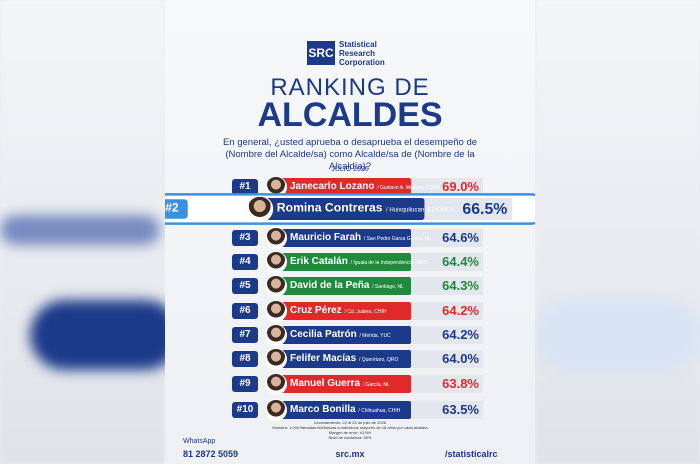  I want to click on location: / Mérida, YUC, so click(375, 336).